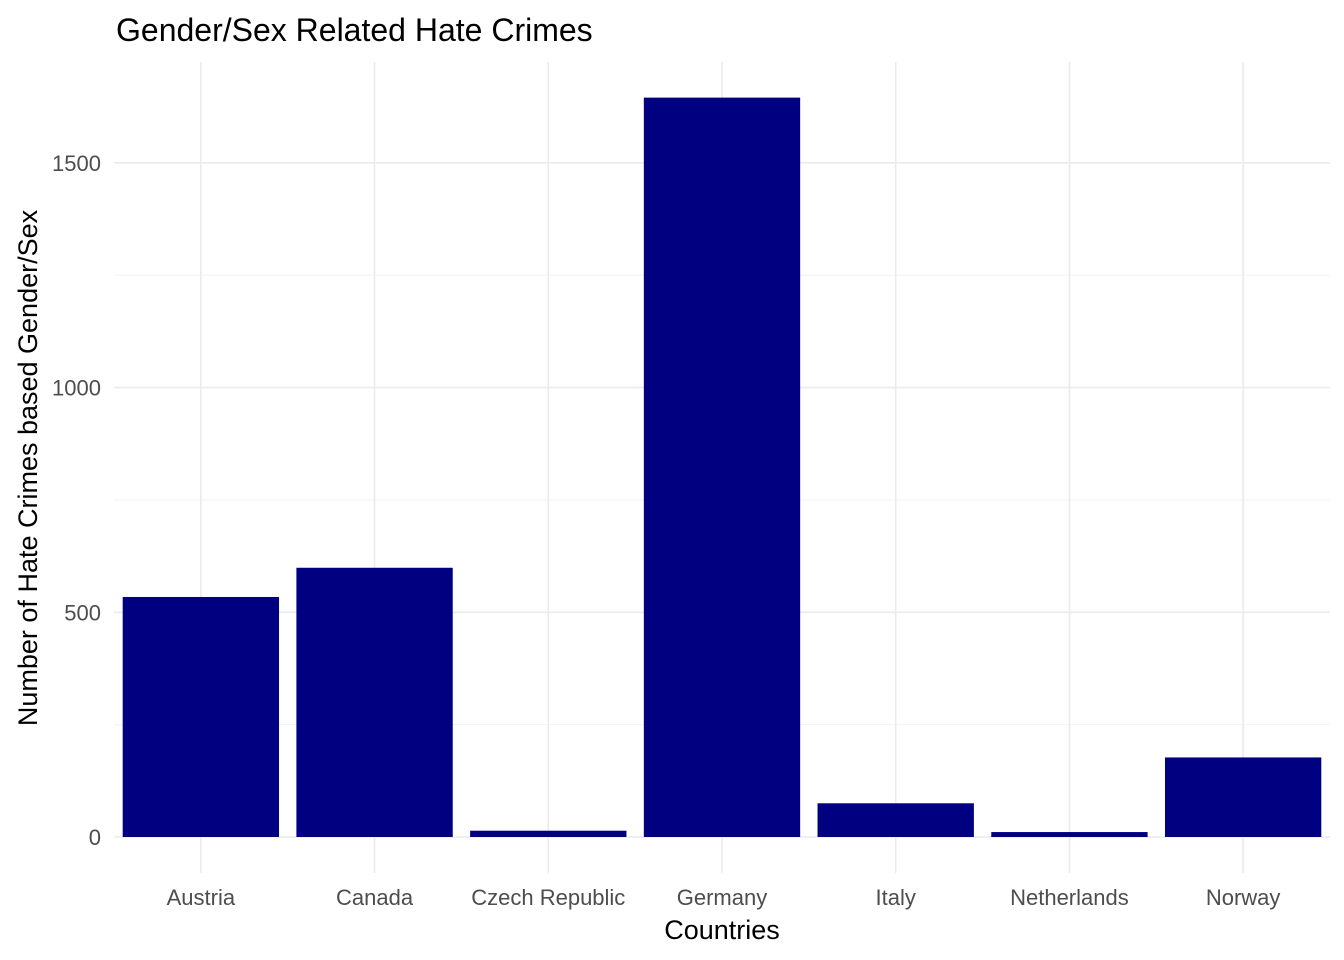 The image size is (1344, 960). What do you see at coordinates (896, 897) in the screenshot?
I see `x-tick-label: Italy` at bounding box center [896, 897].